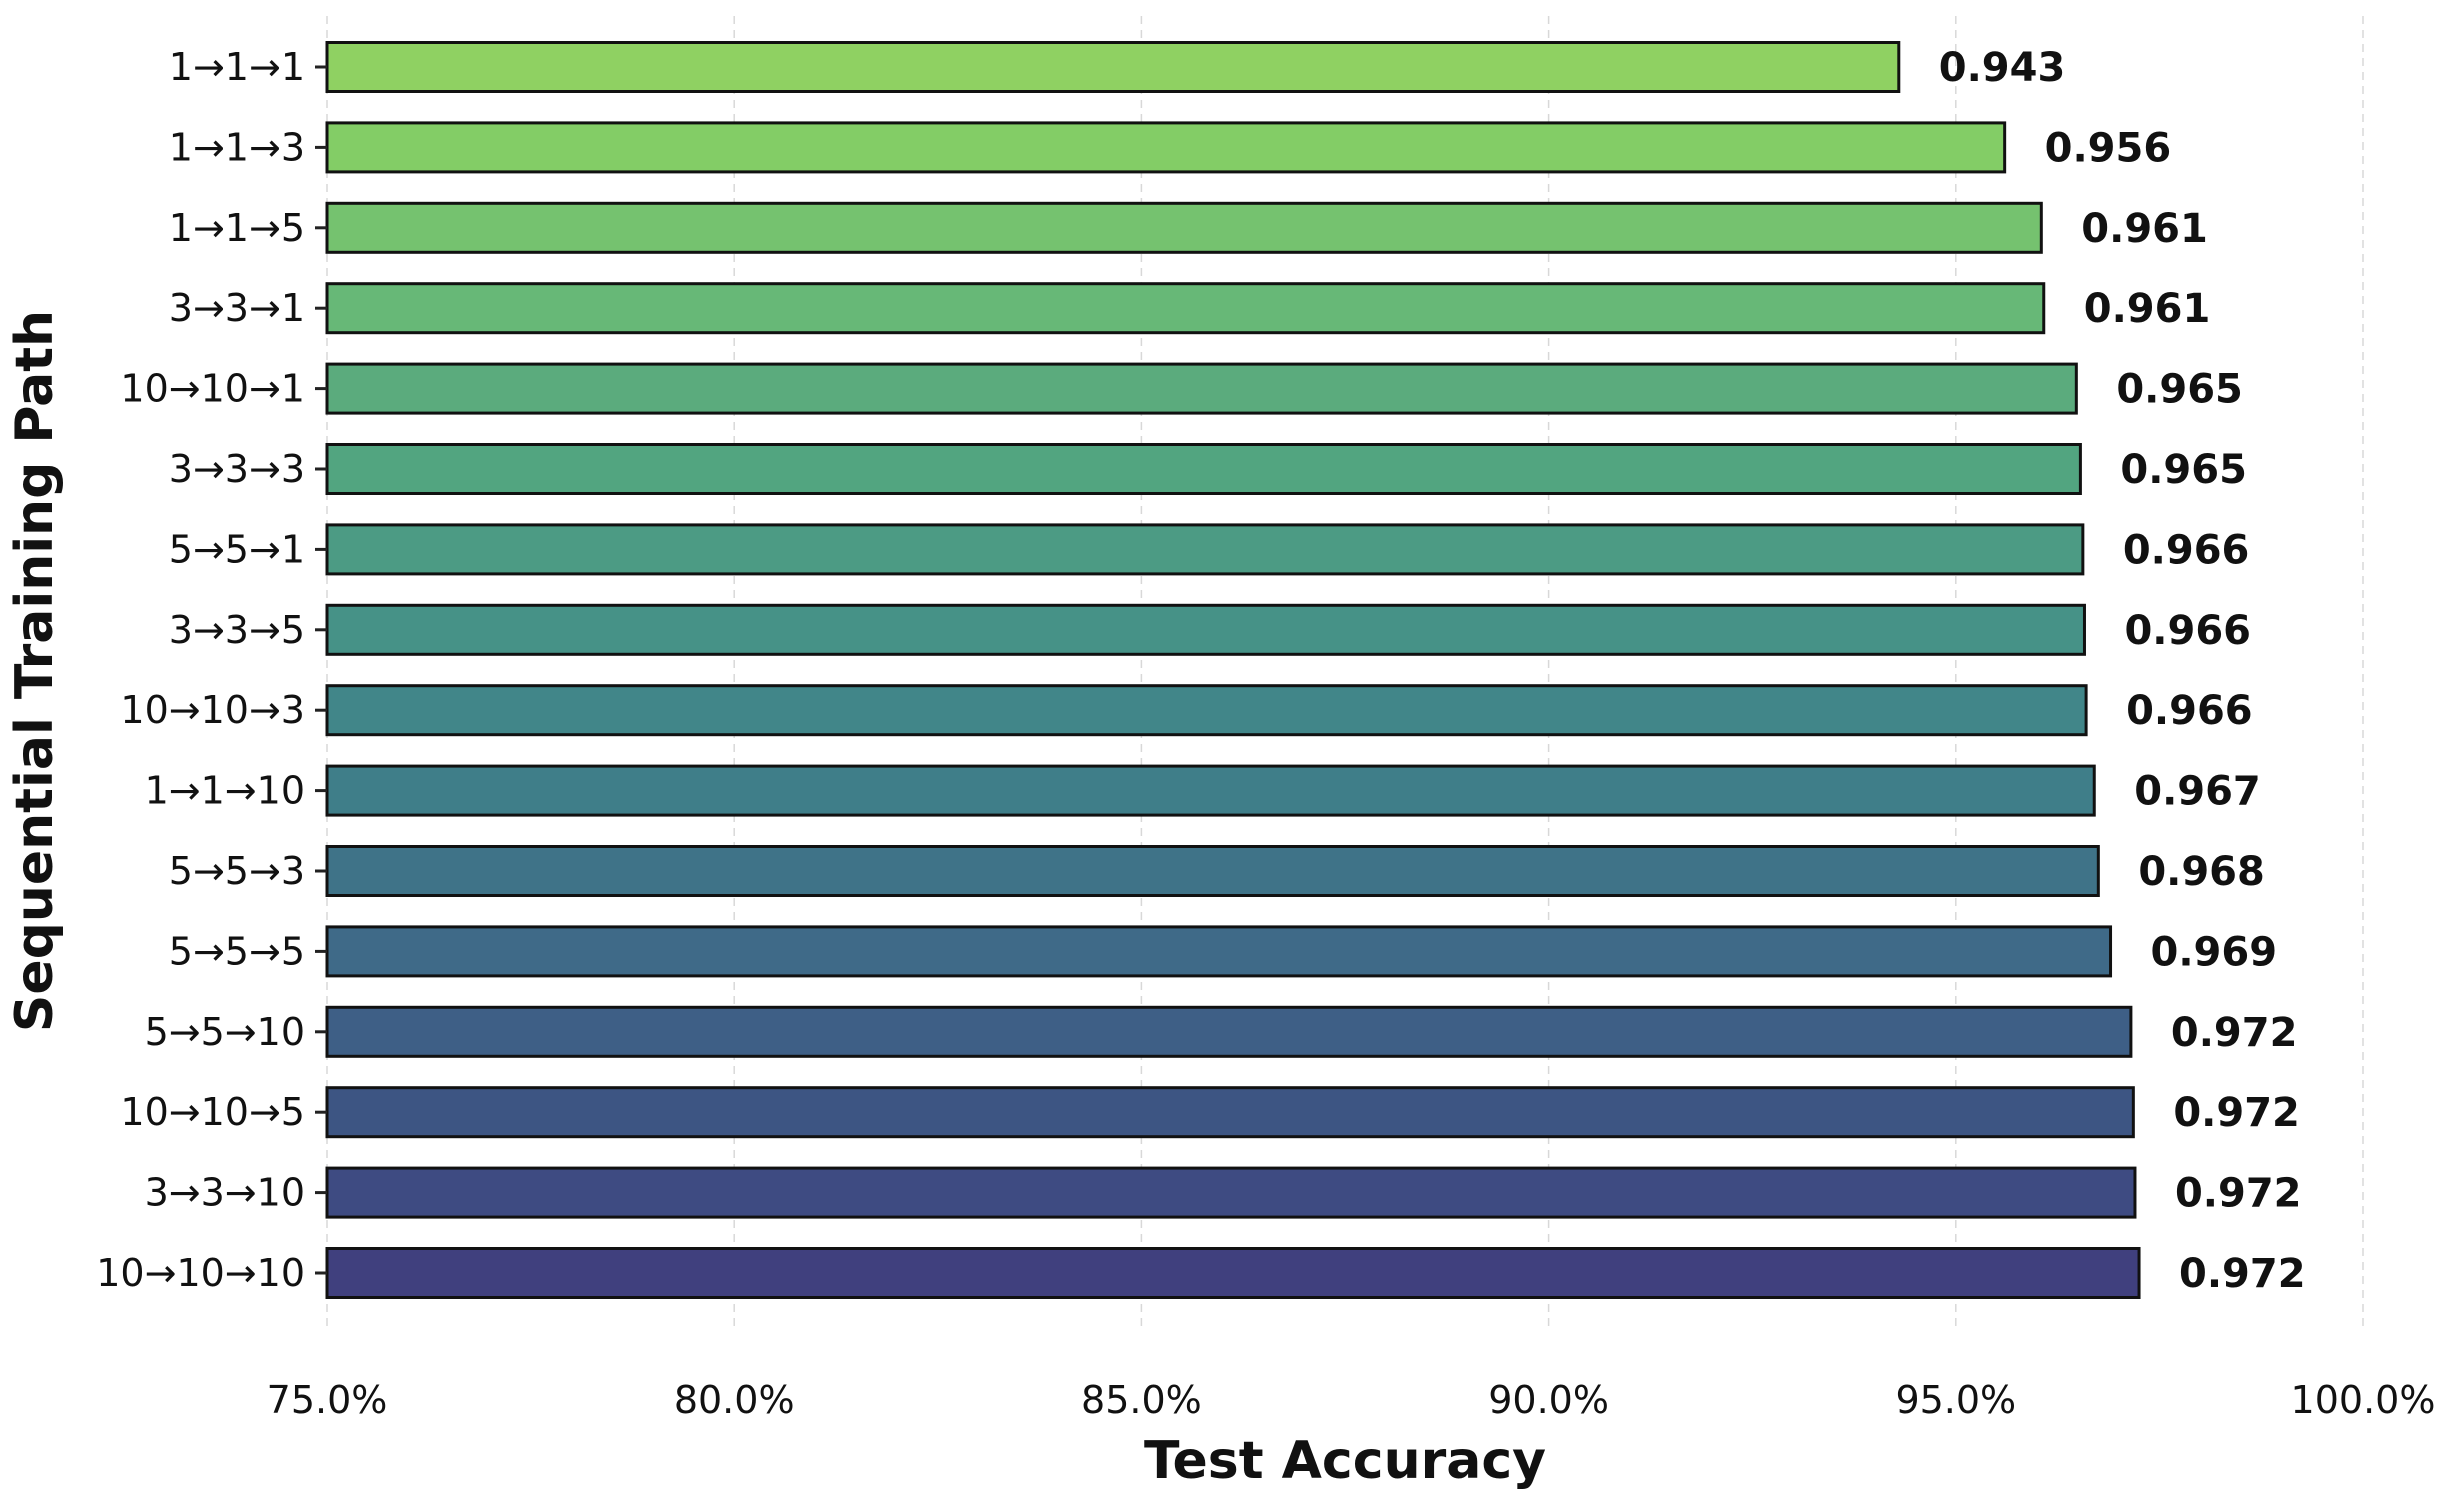  What do you see at coordinates (237, 951) in the screenshot?
I see `y-tick-label: 5→5→5` at bounding box center [237, 951].